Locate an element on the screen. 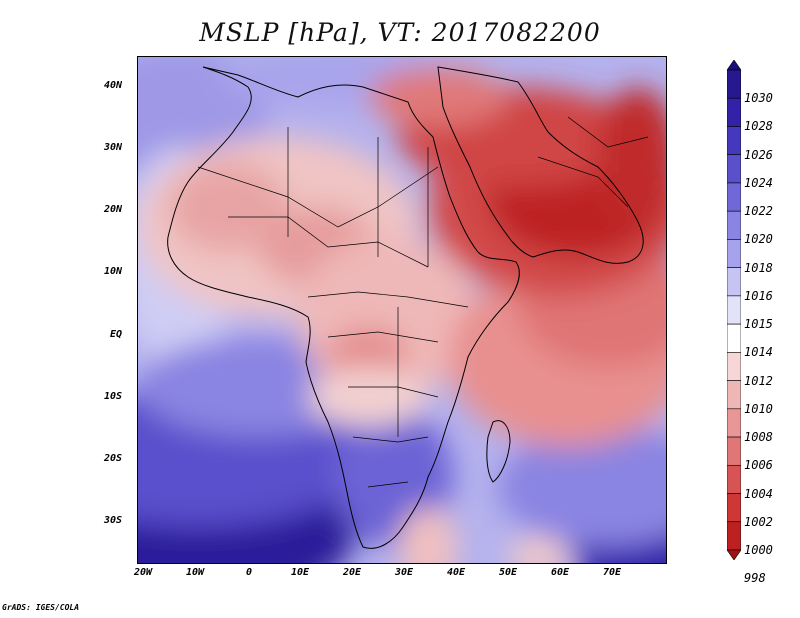 The width and height of the screenshot is (800, 618). lat-label: 10N is located at coordinates (113, 271).